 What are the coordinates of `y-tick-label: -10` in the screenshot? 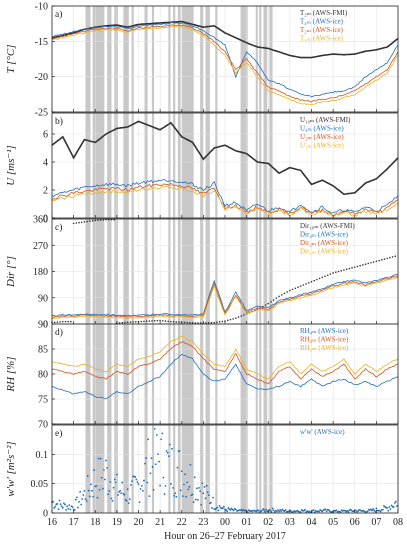 It's located at (41, 7).